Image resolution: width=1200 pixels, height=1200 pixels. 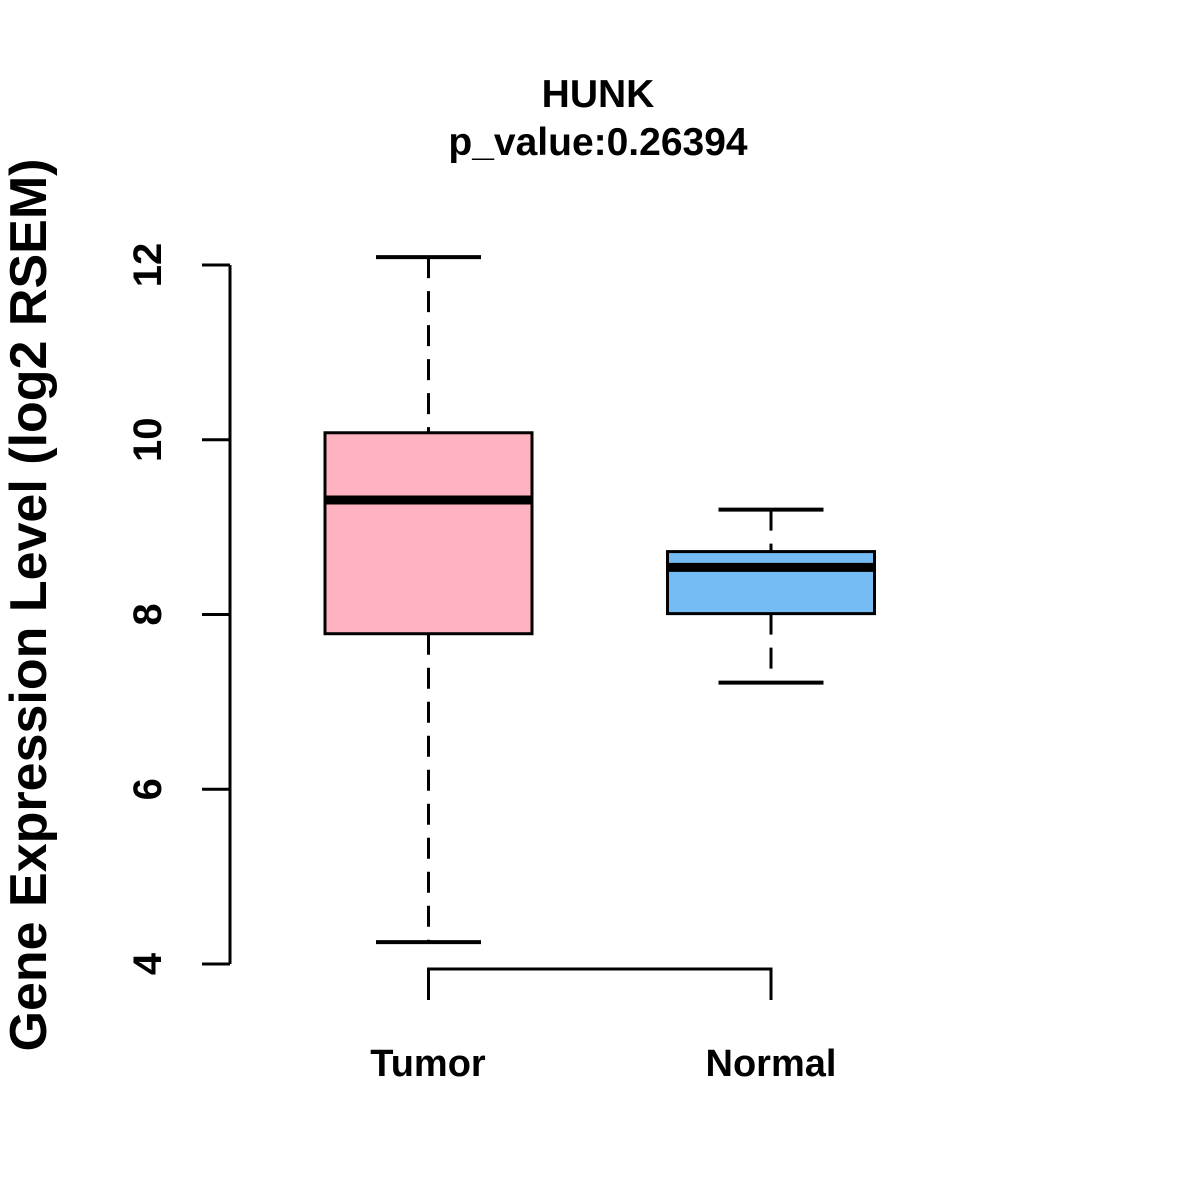 I want to click on y-tick-label: 4, so click(x=148, y=963).